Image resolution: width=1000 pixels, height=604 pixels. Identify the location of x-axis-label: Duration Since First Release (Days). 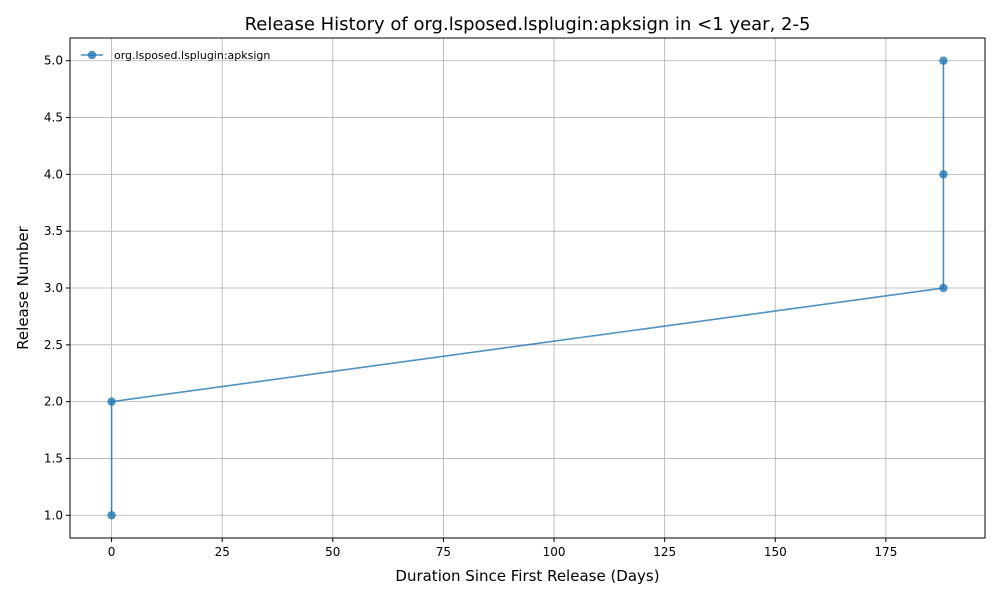
(527, 576).